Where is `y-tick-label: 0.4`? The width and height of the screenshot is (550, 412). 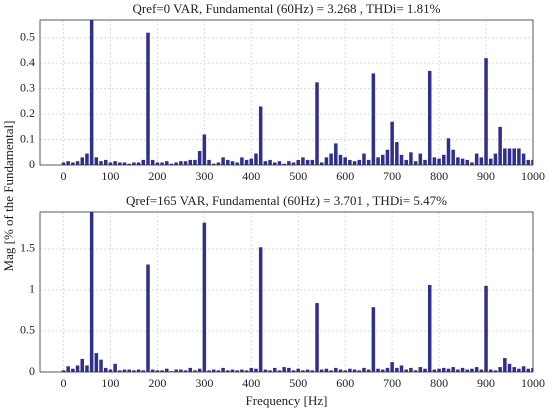
y-tick-label: 0.4 is located at coordinates (27, 62).